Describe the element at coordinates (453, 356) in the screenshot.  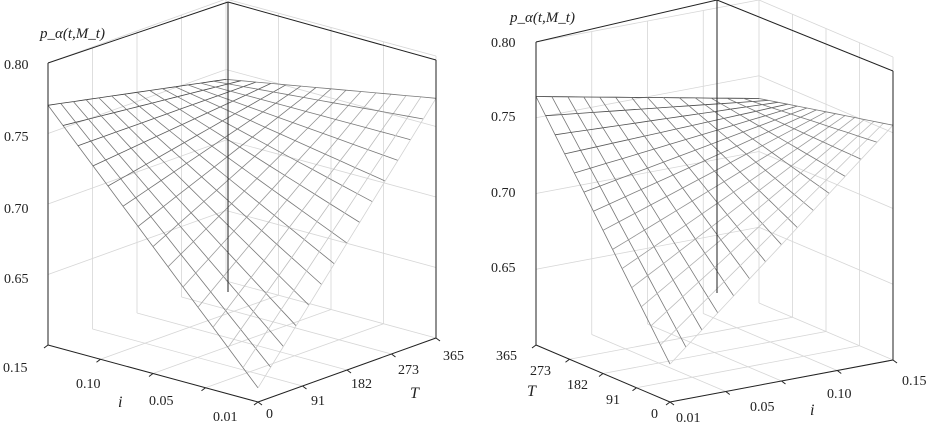
I see `left-t-tick: 365` at that location.